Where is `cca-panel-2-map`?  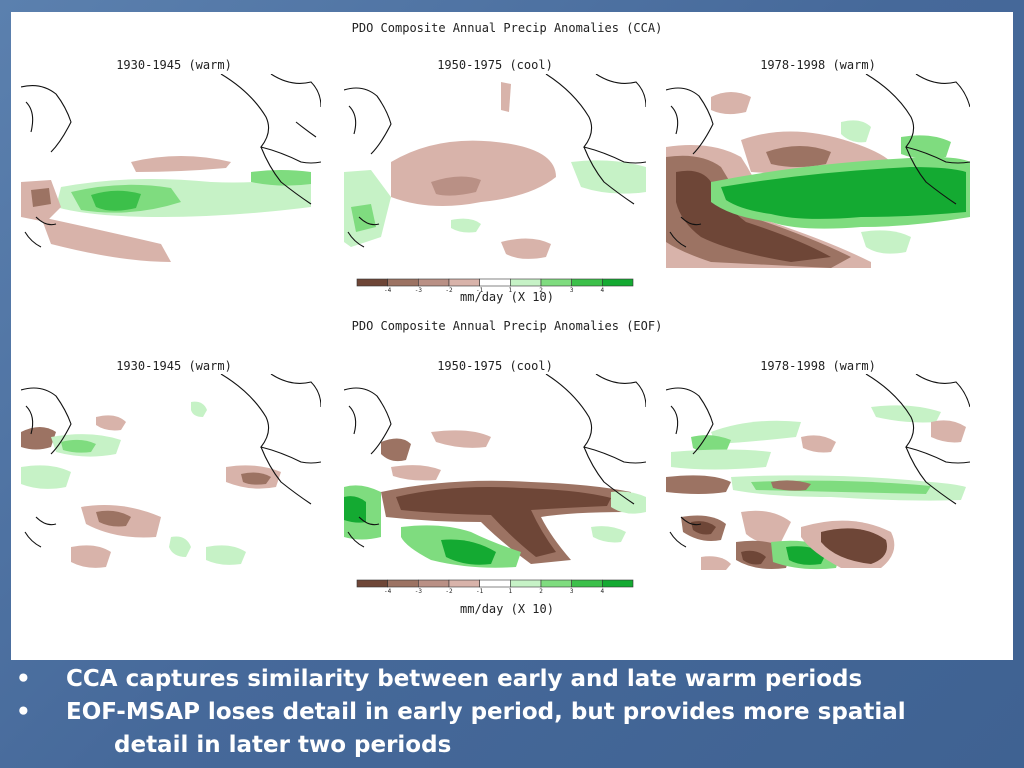
cca-panel-2-map is located at coordinates (495, 171).